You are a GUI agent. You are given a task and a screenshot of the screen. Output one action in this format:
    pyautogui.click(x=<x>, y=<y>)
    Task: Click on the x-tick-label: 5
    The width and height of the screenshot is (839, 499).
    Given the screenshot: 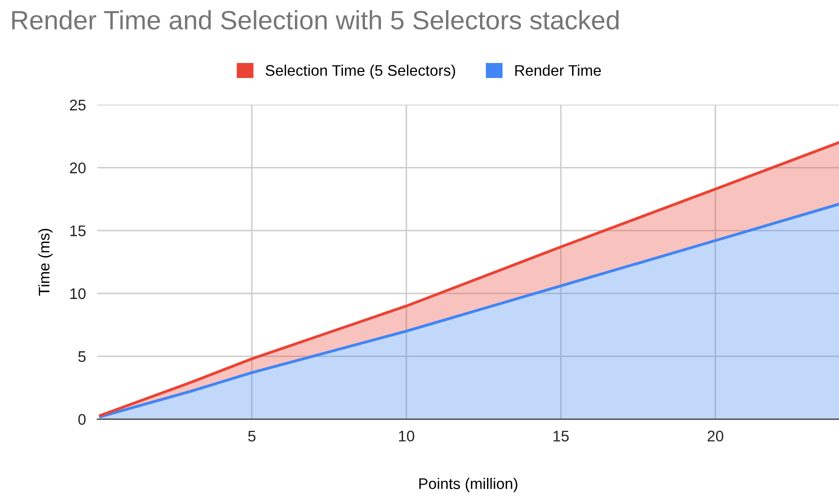 What is the action you would take?
    pyautogui.click(x=252, y=436)
    